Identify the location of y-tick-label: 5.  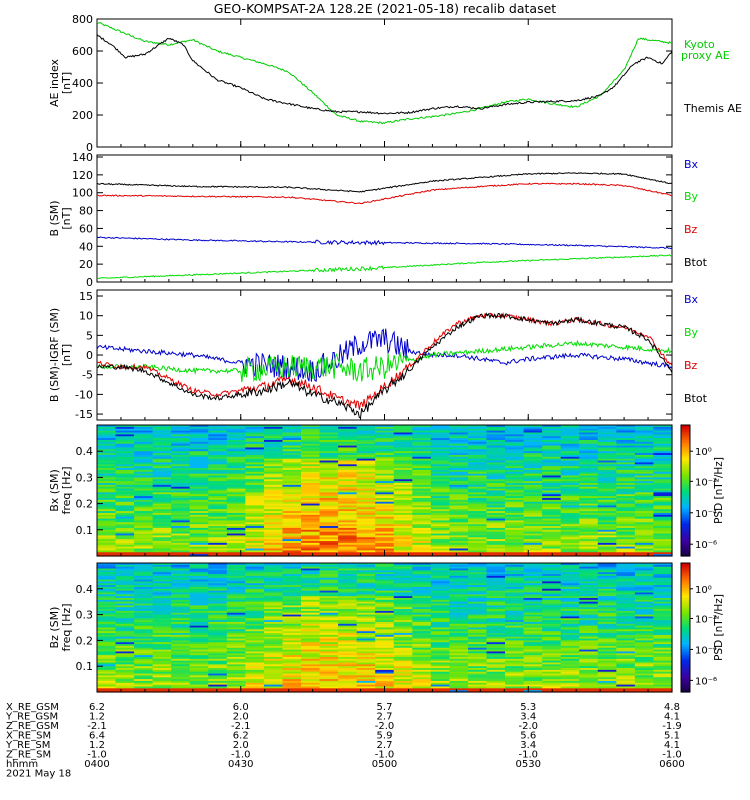
(89, 335).